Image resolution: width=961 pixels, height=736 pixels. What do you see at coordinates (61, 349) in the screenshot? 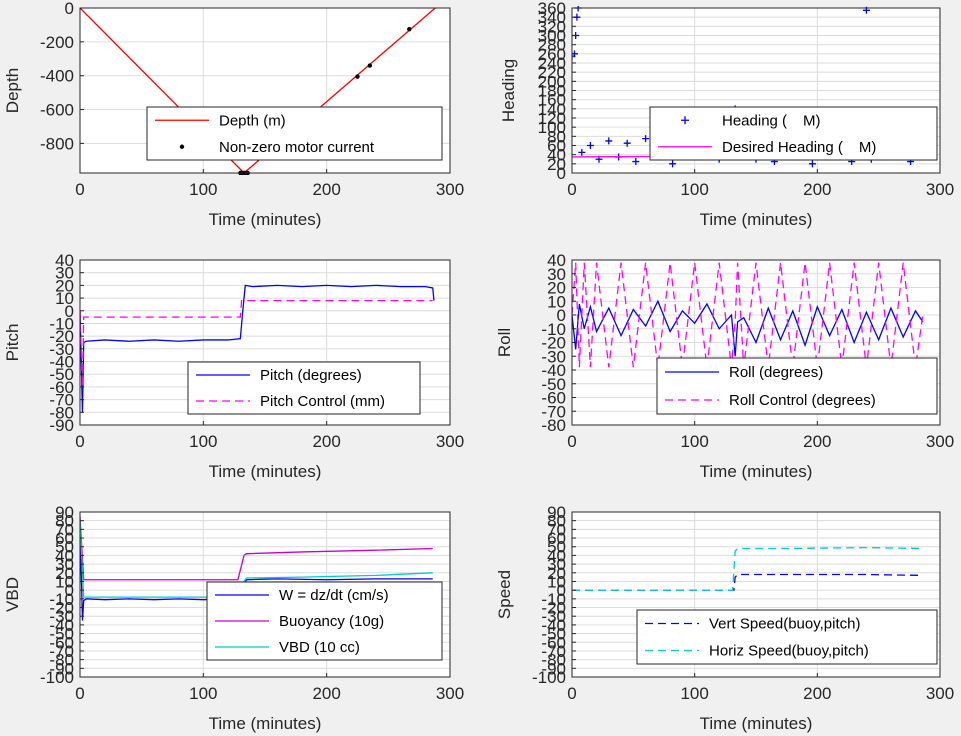
I see `y-tick-label: -30` at bounding box center [61, 349].